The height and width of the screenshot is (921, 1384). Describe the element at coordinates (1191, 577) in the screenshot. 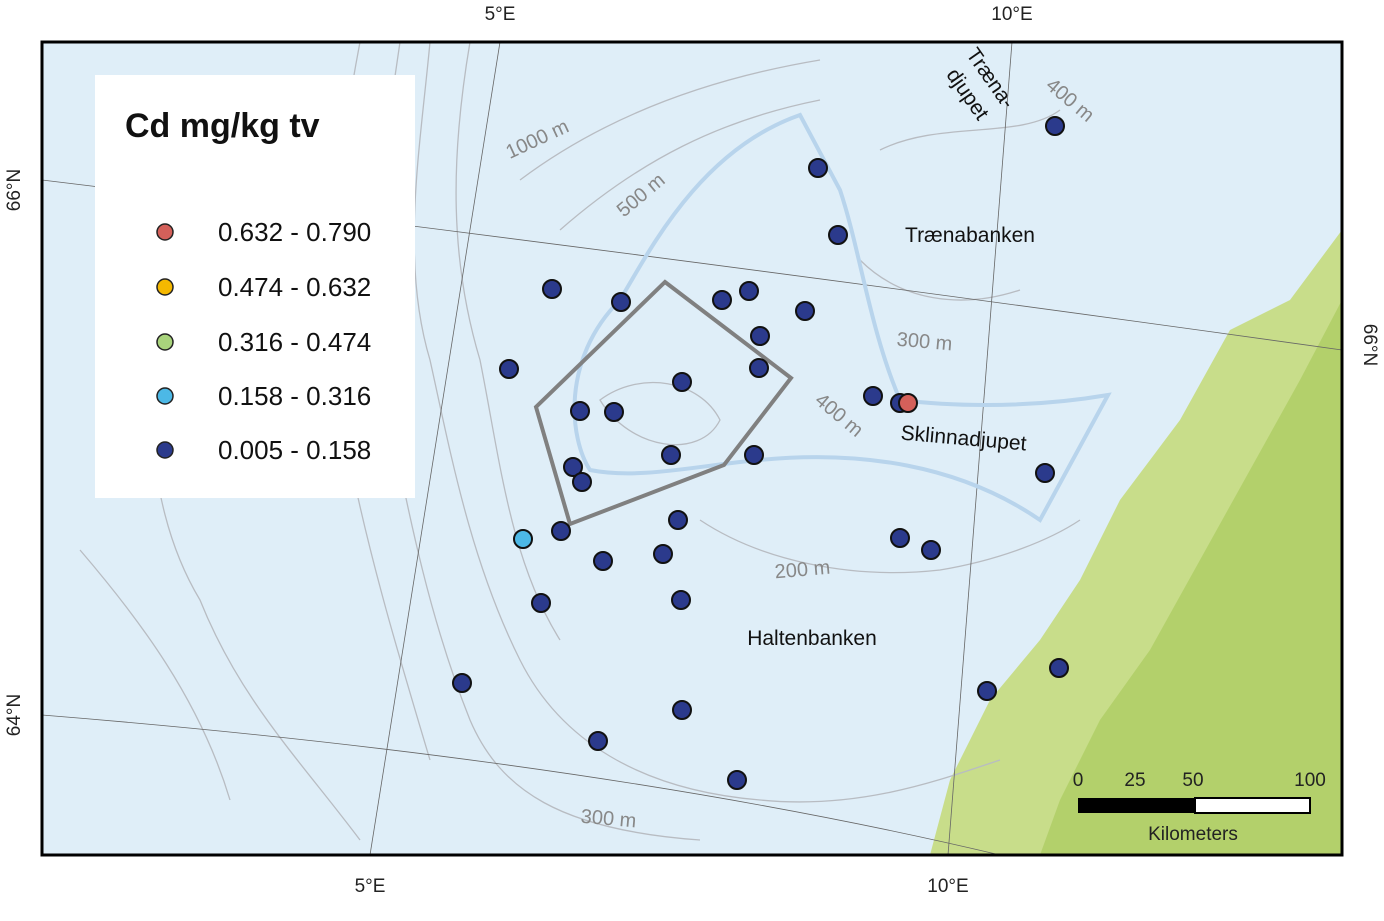

I see `land-high` at that location.